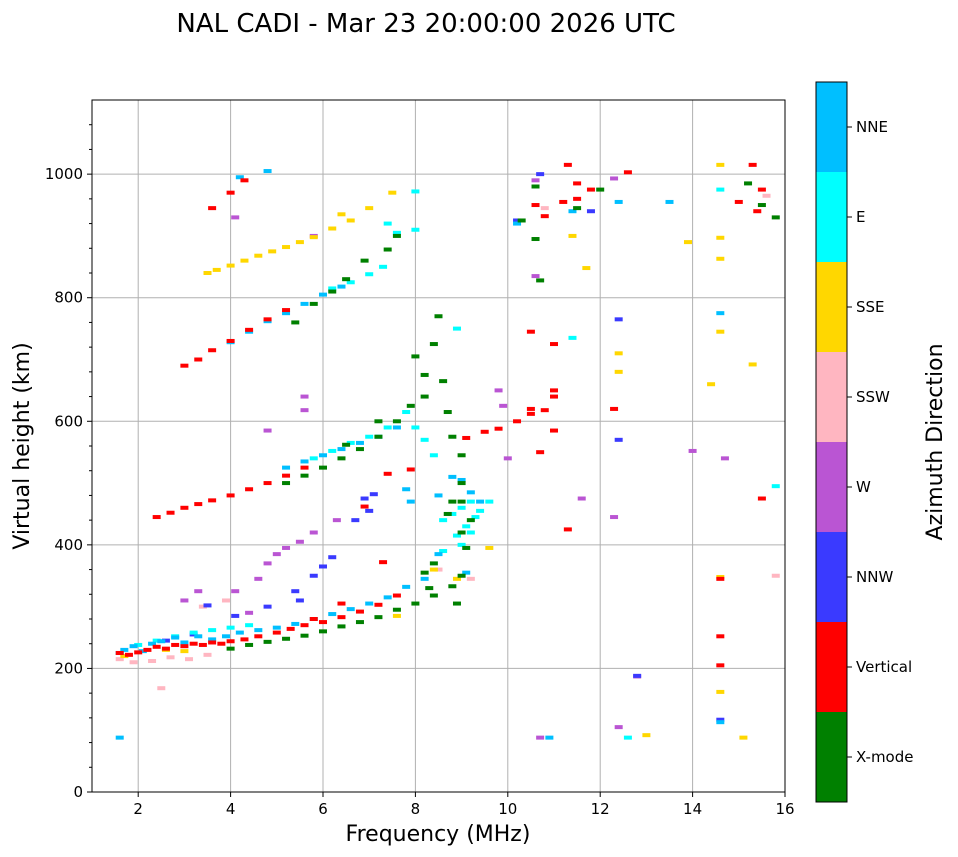  Describe the element at coordinates (78, 792) in the screenshot. I see `y-tick-label: 0` at that location.